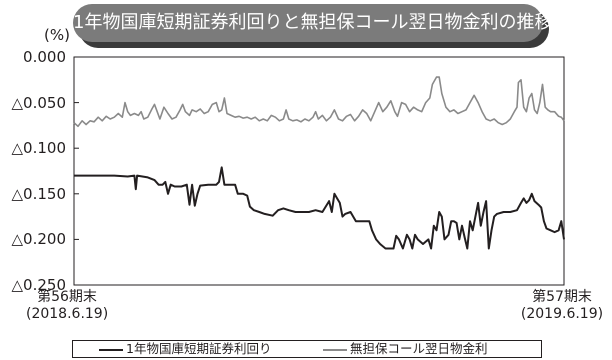 Image resolution: width=612 pixels, height=360 pixels. I want to click on chart-title: 1年物国庫短期証券利回りと無担保コール翌日物金利の推移, so click(312, 23).